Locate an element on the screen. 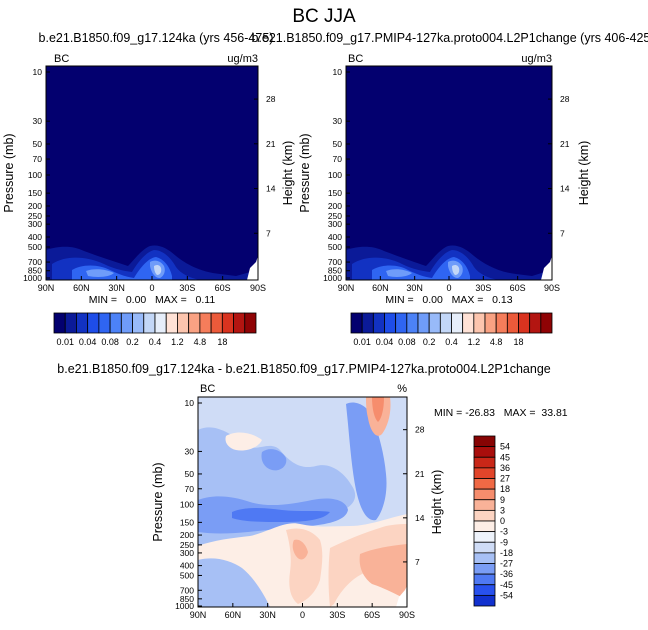 Image resolution: width=648 pixels, height=630 pixels. colorbar-label: -54 is located at coordinates (506, 595).